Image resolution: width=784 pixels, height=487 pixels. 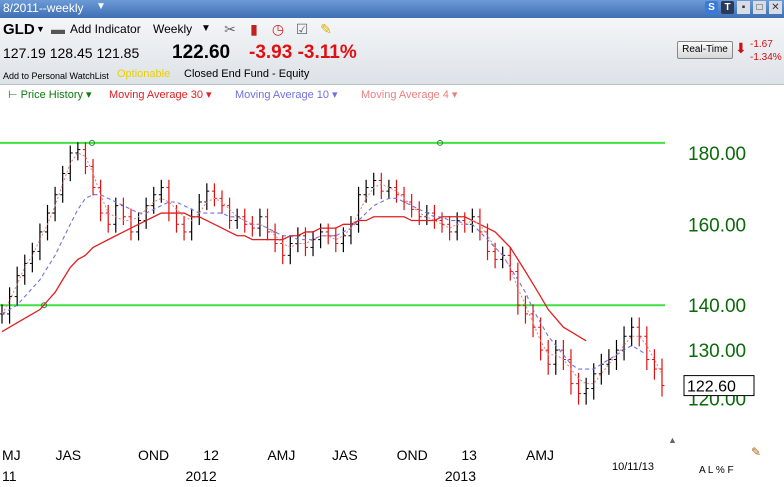 What do you see at coordinates (173, 29) in the screenshot?
I see `interval-select: Weekly` at bounding box center [173, 29].